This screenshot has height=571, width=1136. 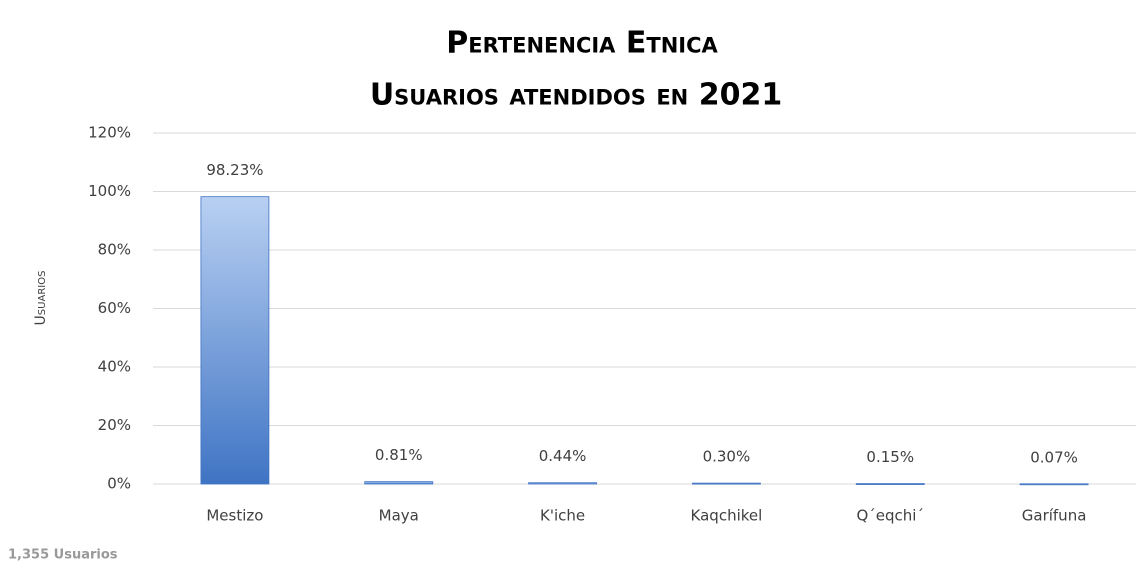 What do you see at coordinates (109, 133) in the screenshot?
I see `y-tick-label: 120%` at bounding box center [109, 133].